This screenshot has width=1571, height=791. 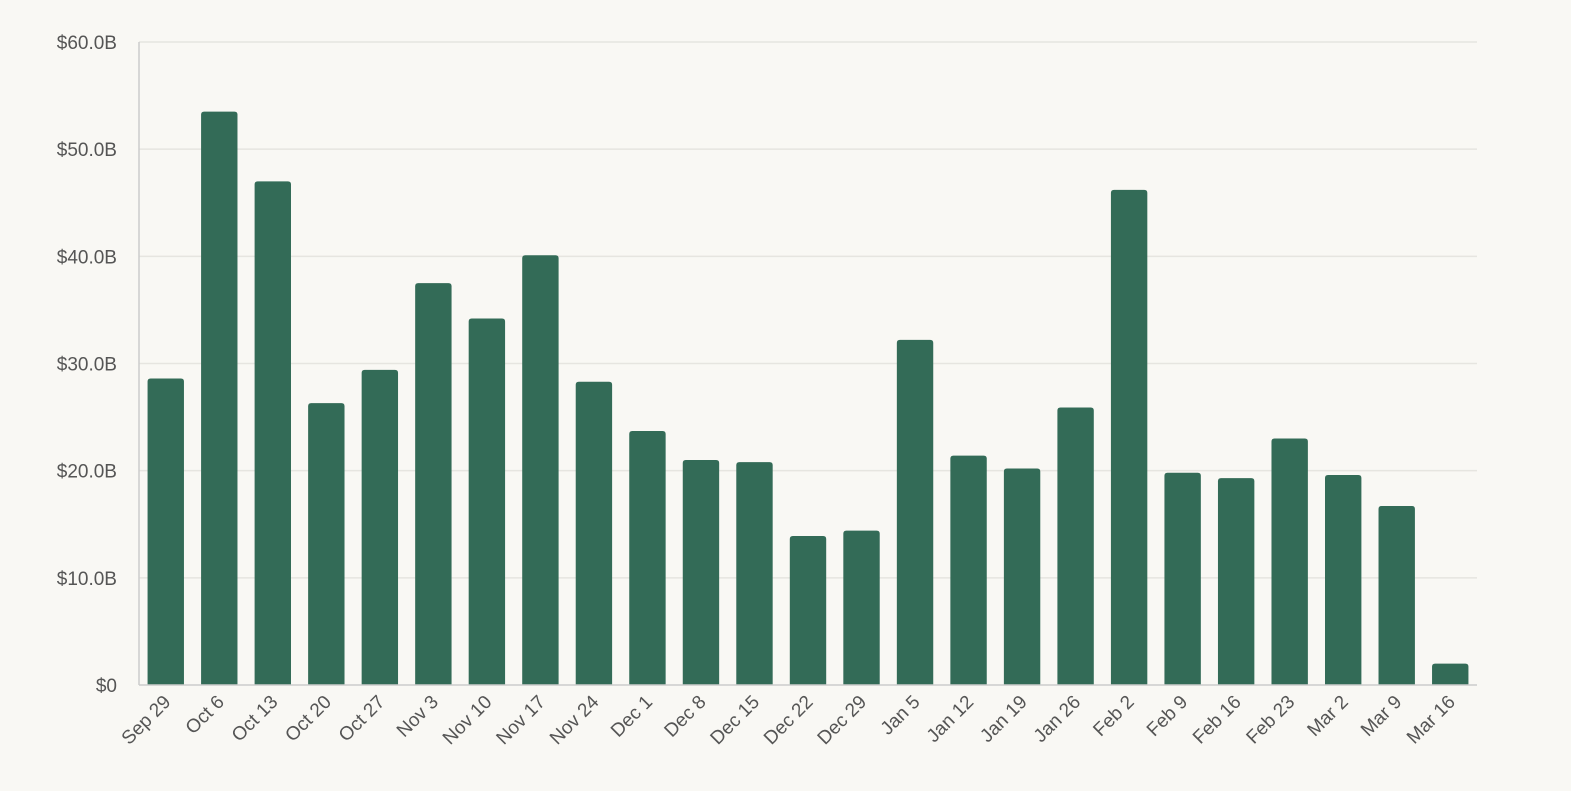 I want to click on x-tick-label: Dec 22, so click(x=788, y=720).